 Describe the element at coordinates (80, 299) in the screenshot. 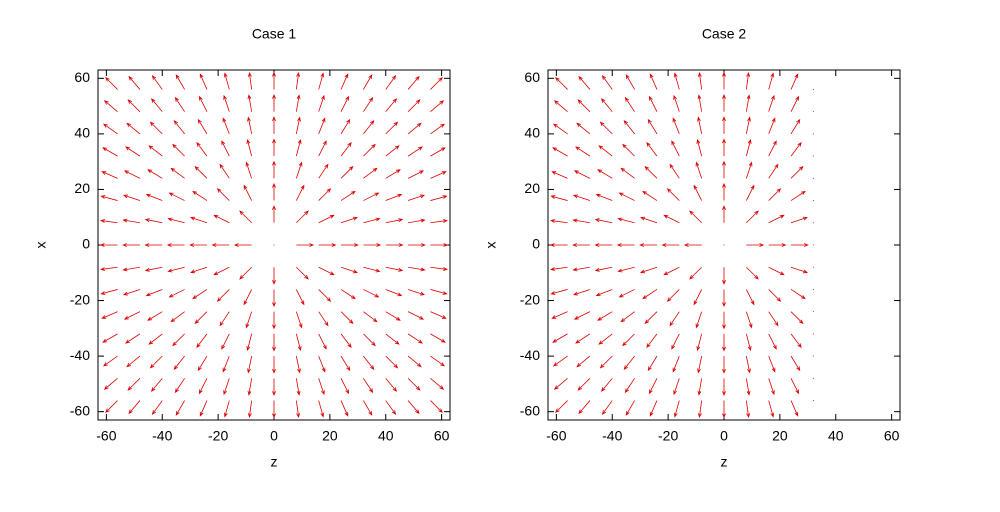

I see `y-tick-label: -20` at that location.